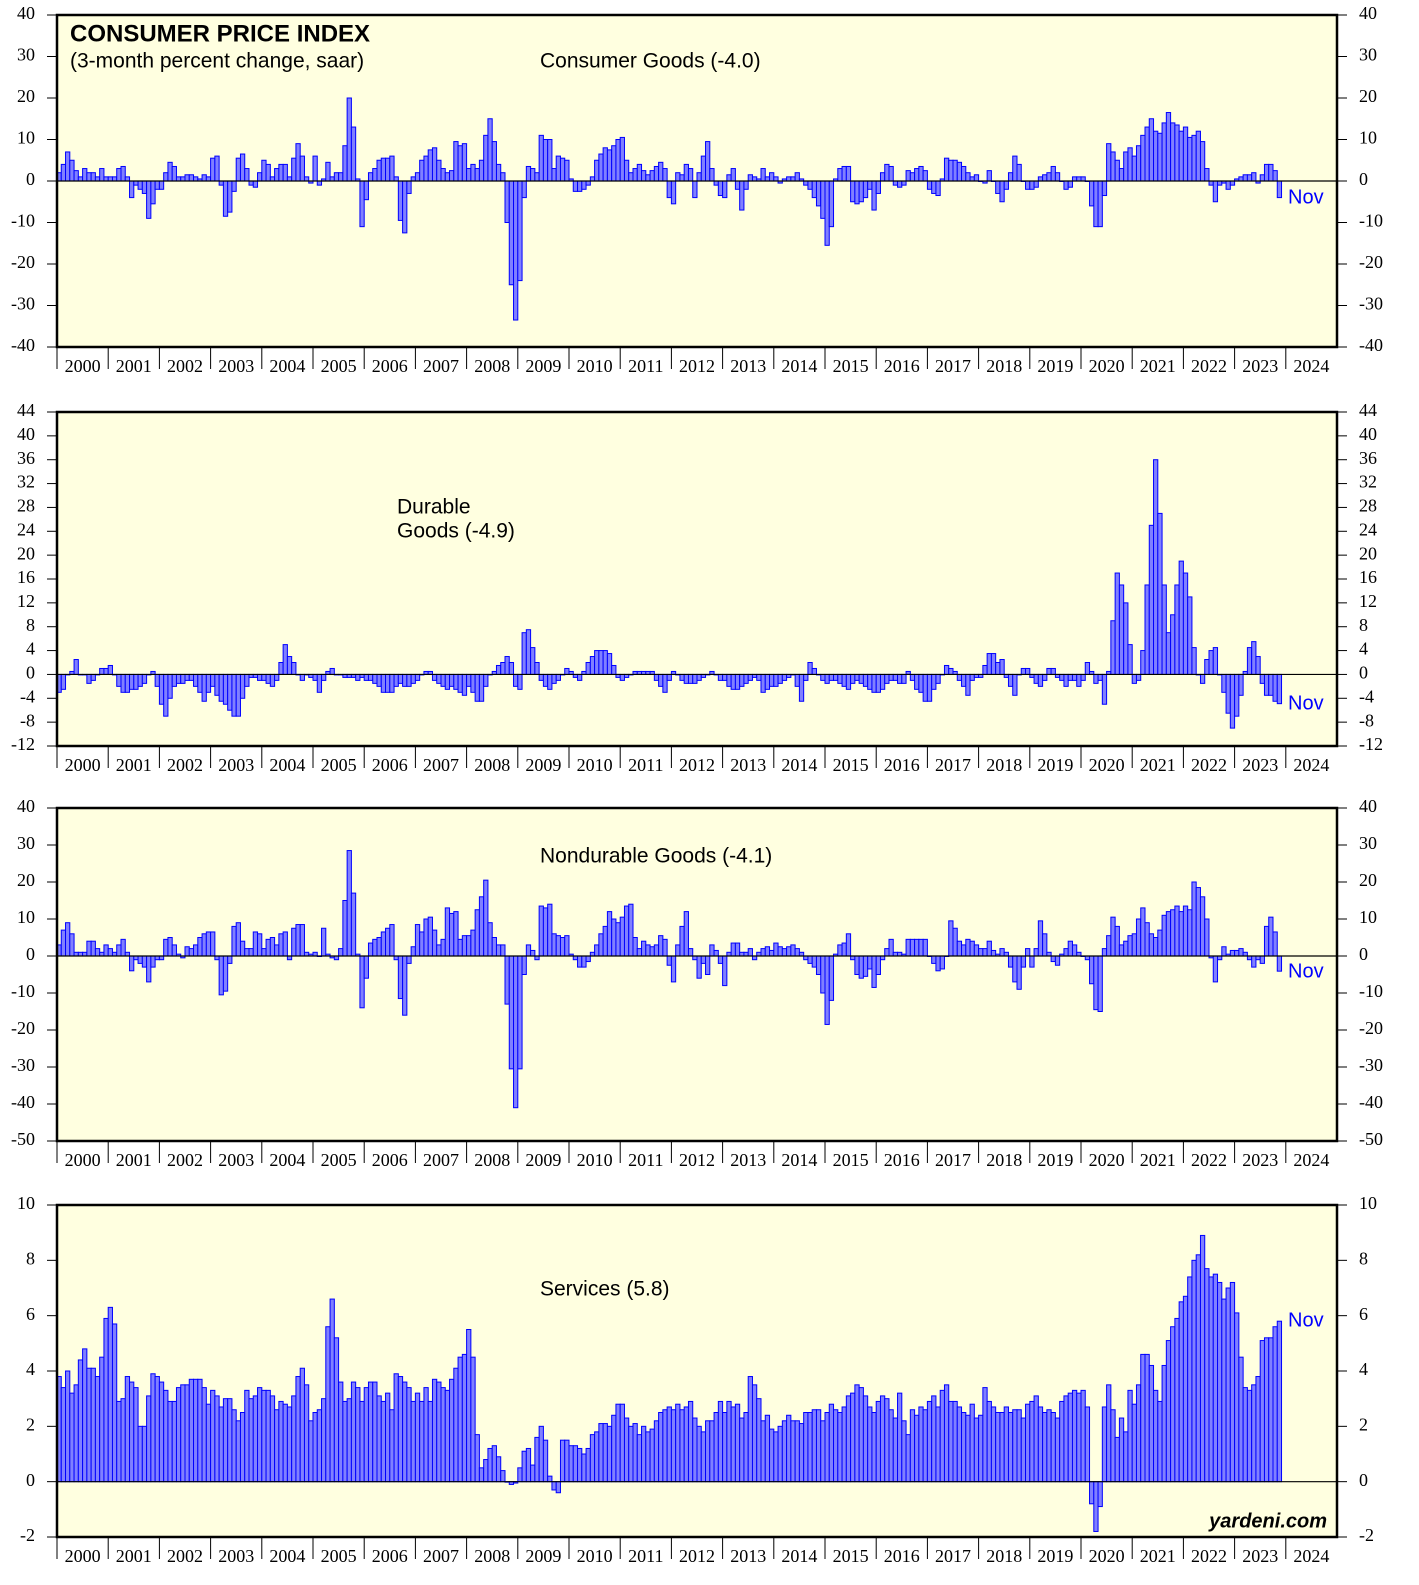 This screenshot has height=1585, width=1419. I want to click on x-tick-label: 2003, so click(236, 1556).